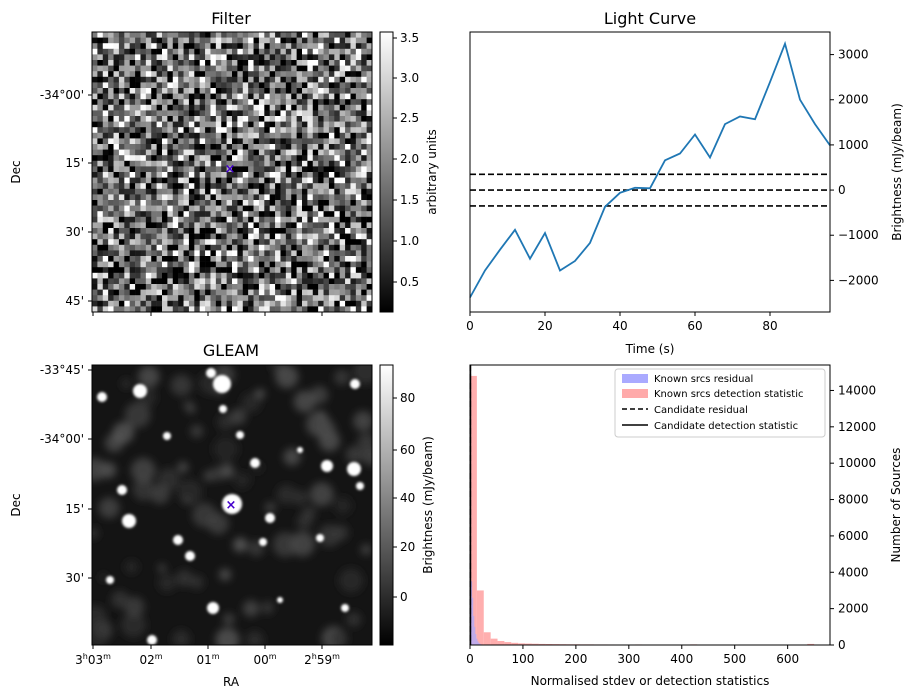 The width and height of the screenshot is (915, 699). Describe the element at coordinates (769, 326) in the screenshot. I see `light-curve-xtick-4: 80` at that location.